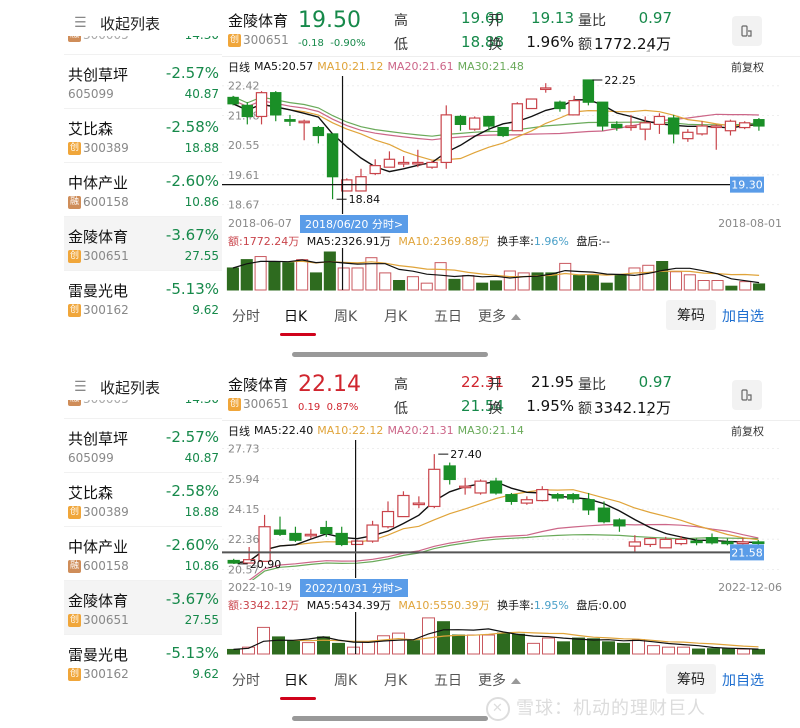 The width and height of the screenshot is (800, 728). What do you see at coordinates (495, 45) in the screenshot?
I see `turnover-label: 换` at bounding box center [495, 45].